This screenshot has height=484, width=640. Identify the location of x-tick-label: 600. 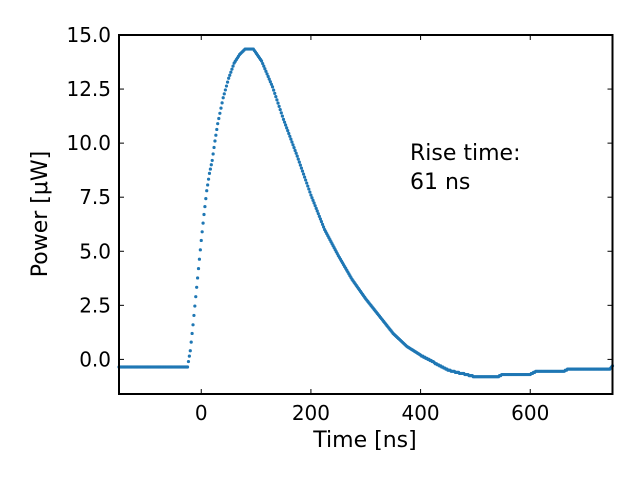
(530, 413).